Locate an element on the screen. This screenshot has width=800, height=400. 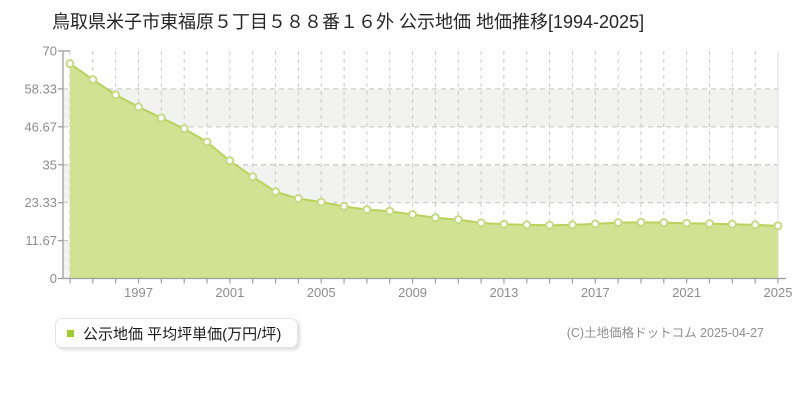
x-tick-label: 2021 is located at coordinates (686, 292).